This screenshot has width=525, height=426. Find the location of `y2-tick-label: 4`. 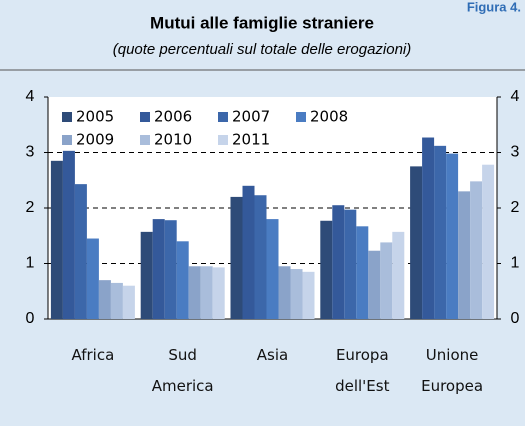

y2-tick-label: 4 is located at coordinates (515, 96).